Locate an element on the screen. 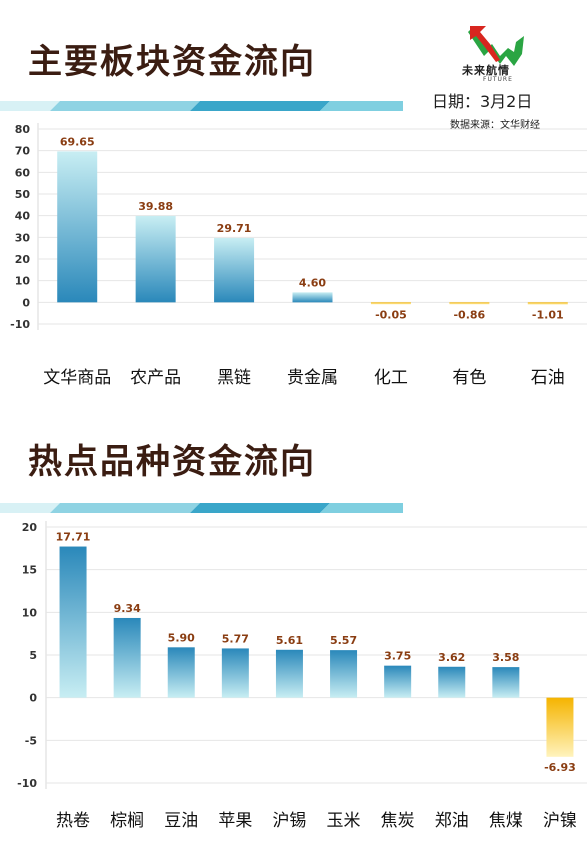  data-source-label: 数据来源：文华财经 is located at coordinates (495, 125).